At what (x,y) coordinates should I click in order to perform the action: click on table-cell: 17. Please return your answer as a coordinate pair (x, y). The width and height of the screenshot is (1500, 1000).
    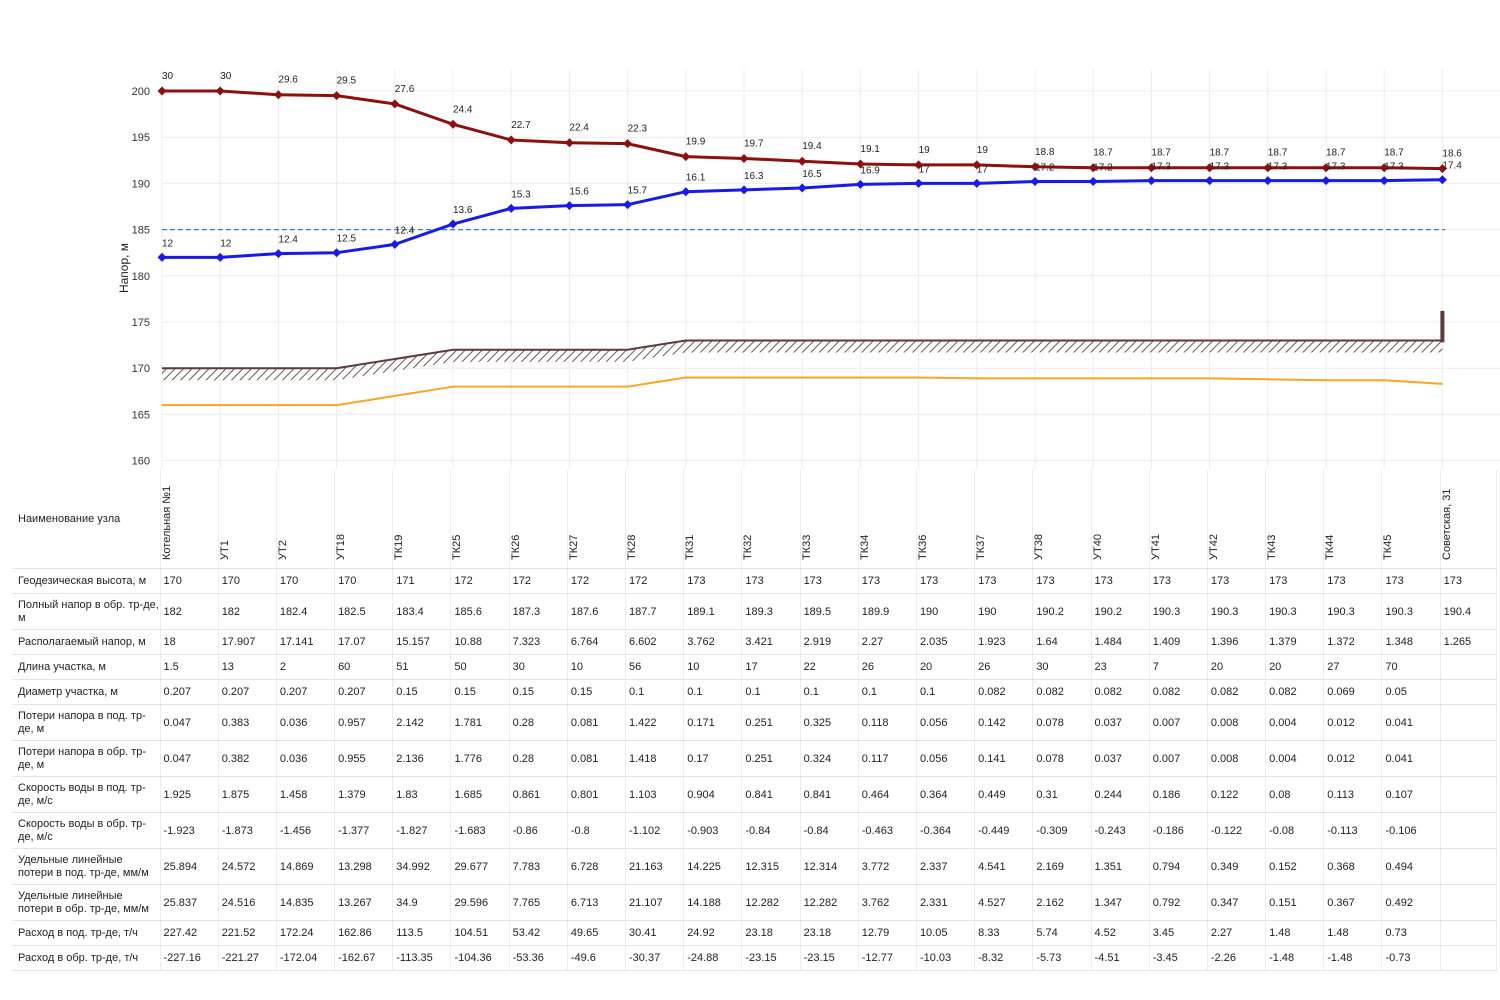
    Looking at the image, I should click on (771, 667).